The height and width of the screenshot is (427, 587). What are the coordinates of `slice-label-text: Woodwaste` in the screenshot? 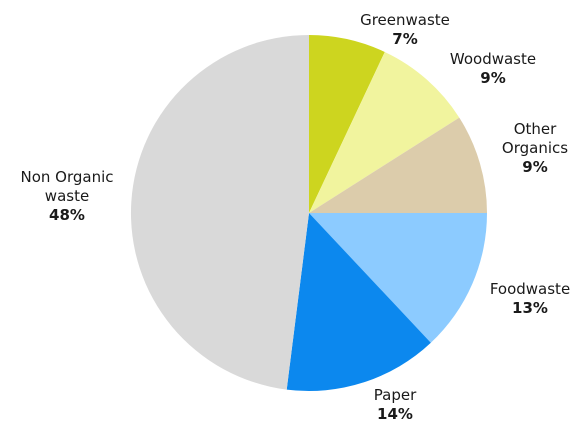 It's located at (493, 59).